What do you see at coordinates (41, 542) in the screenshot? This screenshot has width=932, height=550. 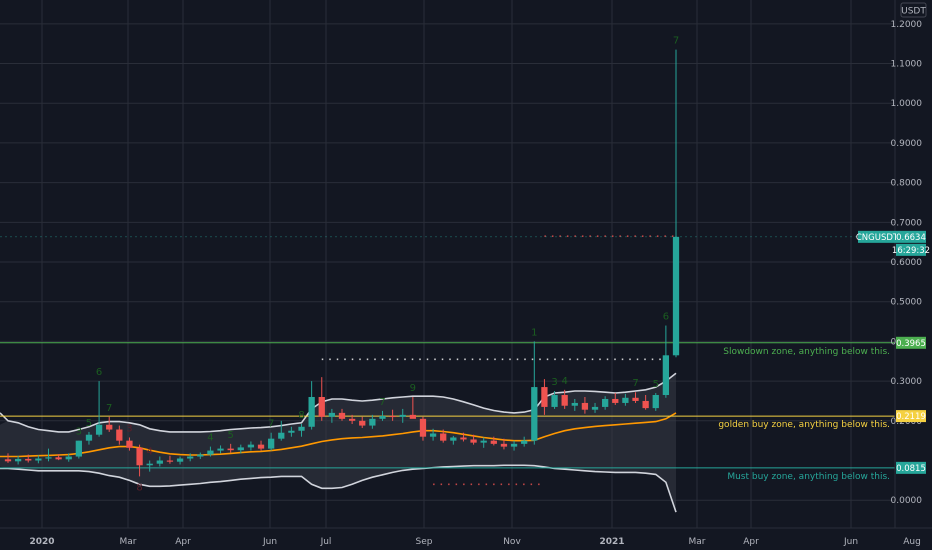 I see `x-tick-label: 2020` at bounding box center [41, 542].